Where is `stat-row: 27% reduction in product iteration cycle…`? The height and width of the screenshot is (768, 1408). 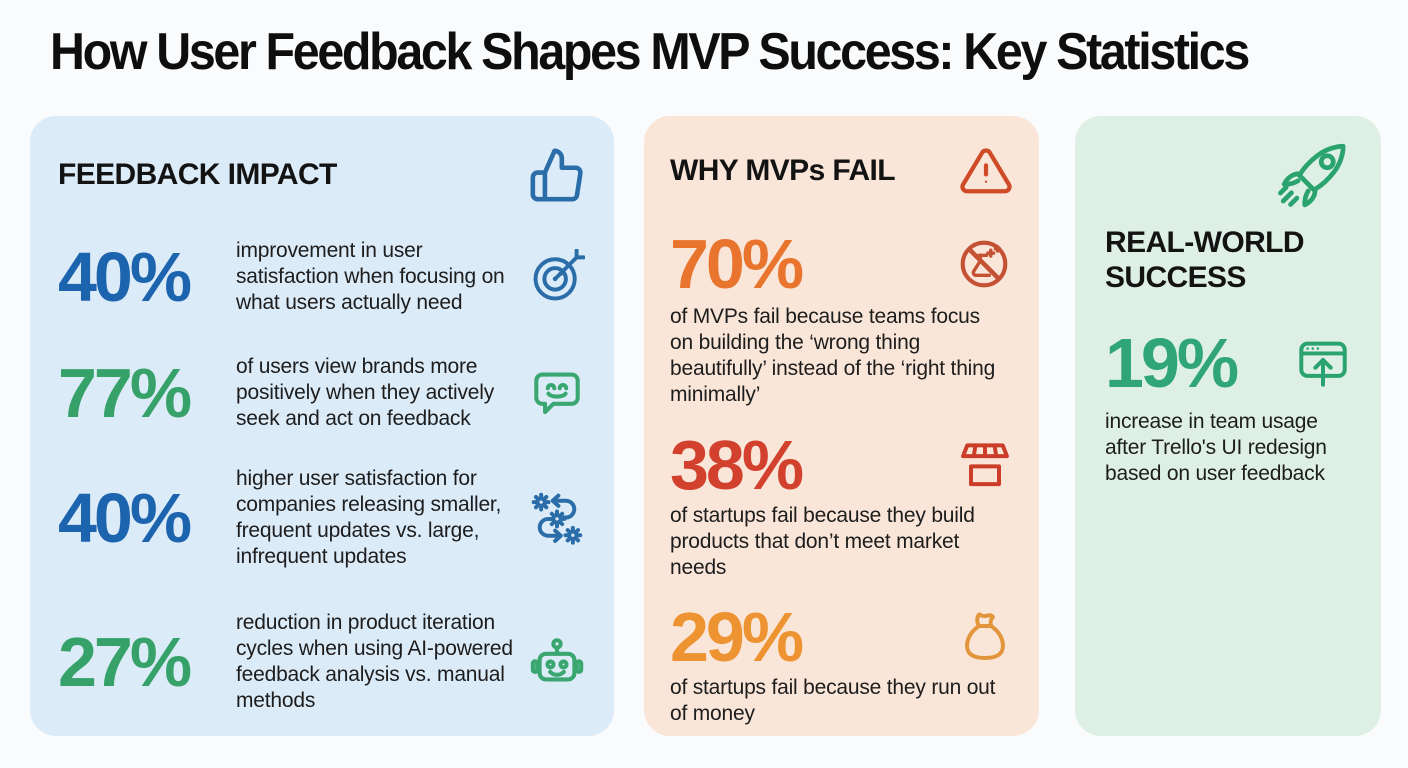 stat-row: 27% reduction in product iteration cycle… is located at coordinates (322, 662).